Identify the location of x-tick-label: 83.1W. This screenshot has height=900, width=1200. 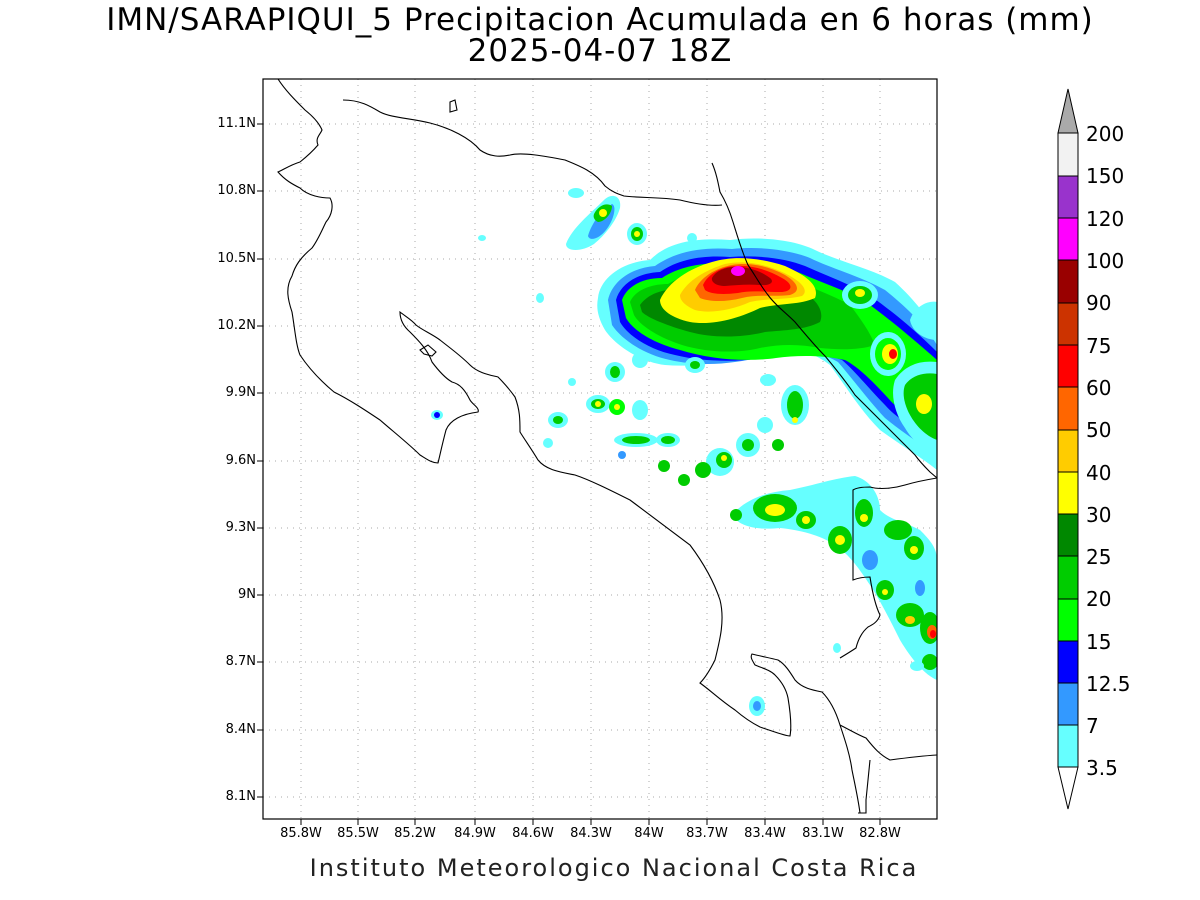
(823, 833).